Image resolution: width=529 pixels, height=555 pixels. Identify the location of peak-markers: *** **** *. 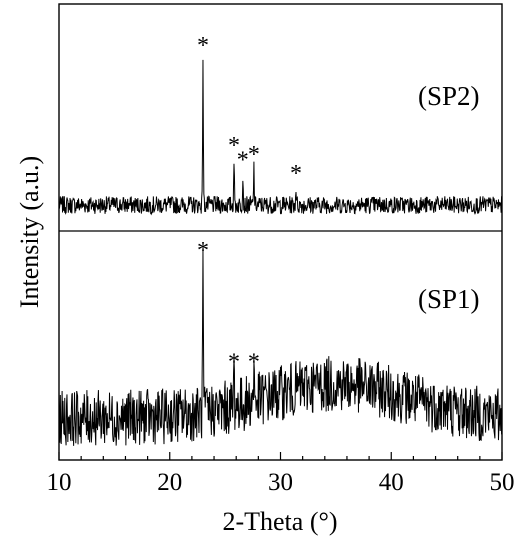
(249, 204).